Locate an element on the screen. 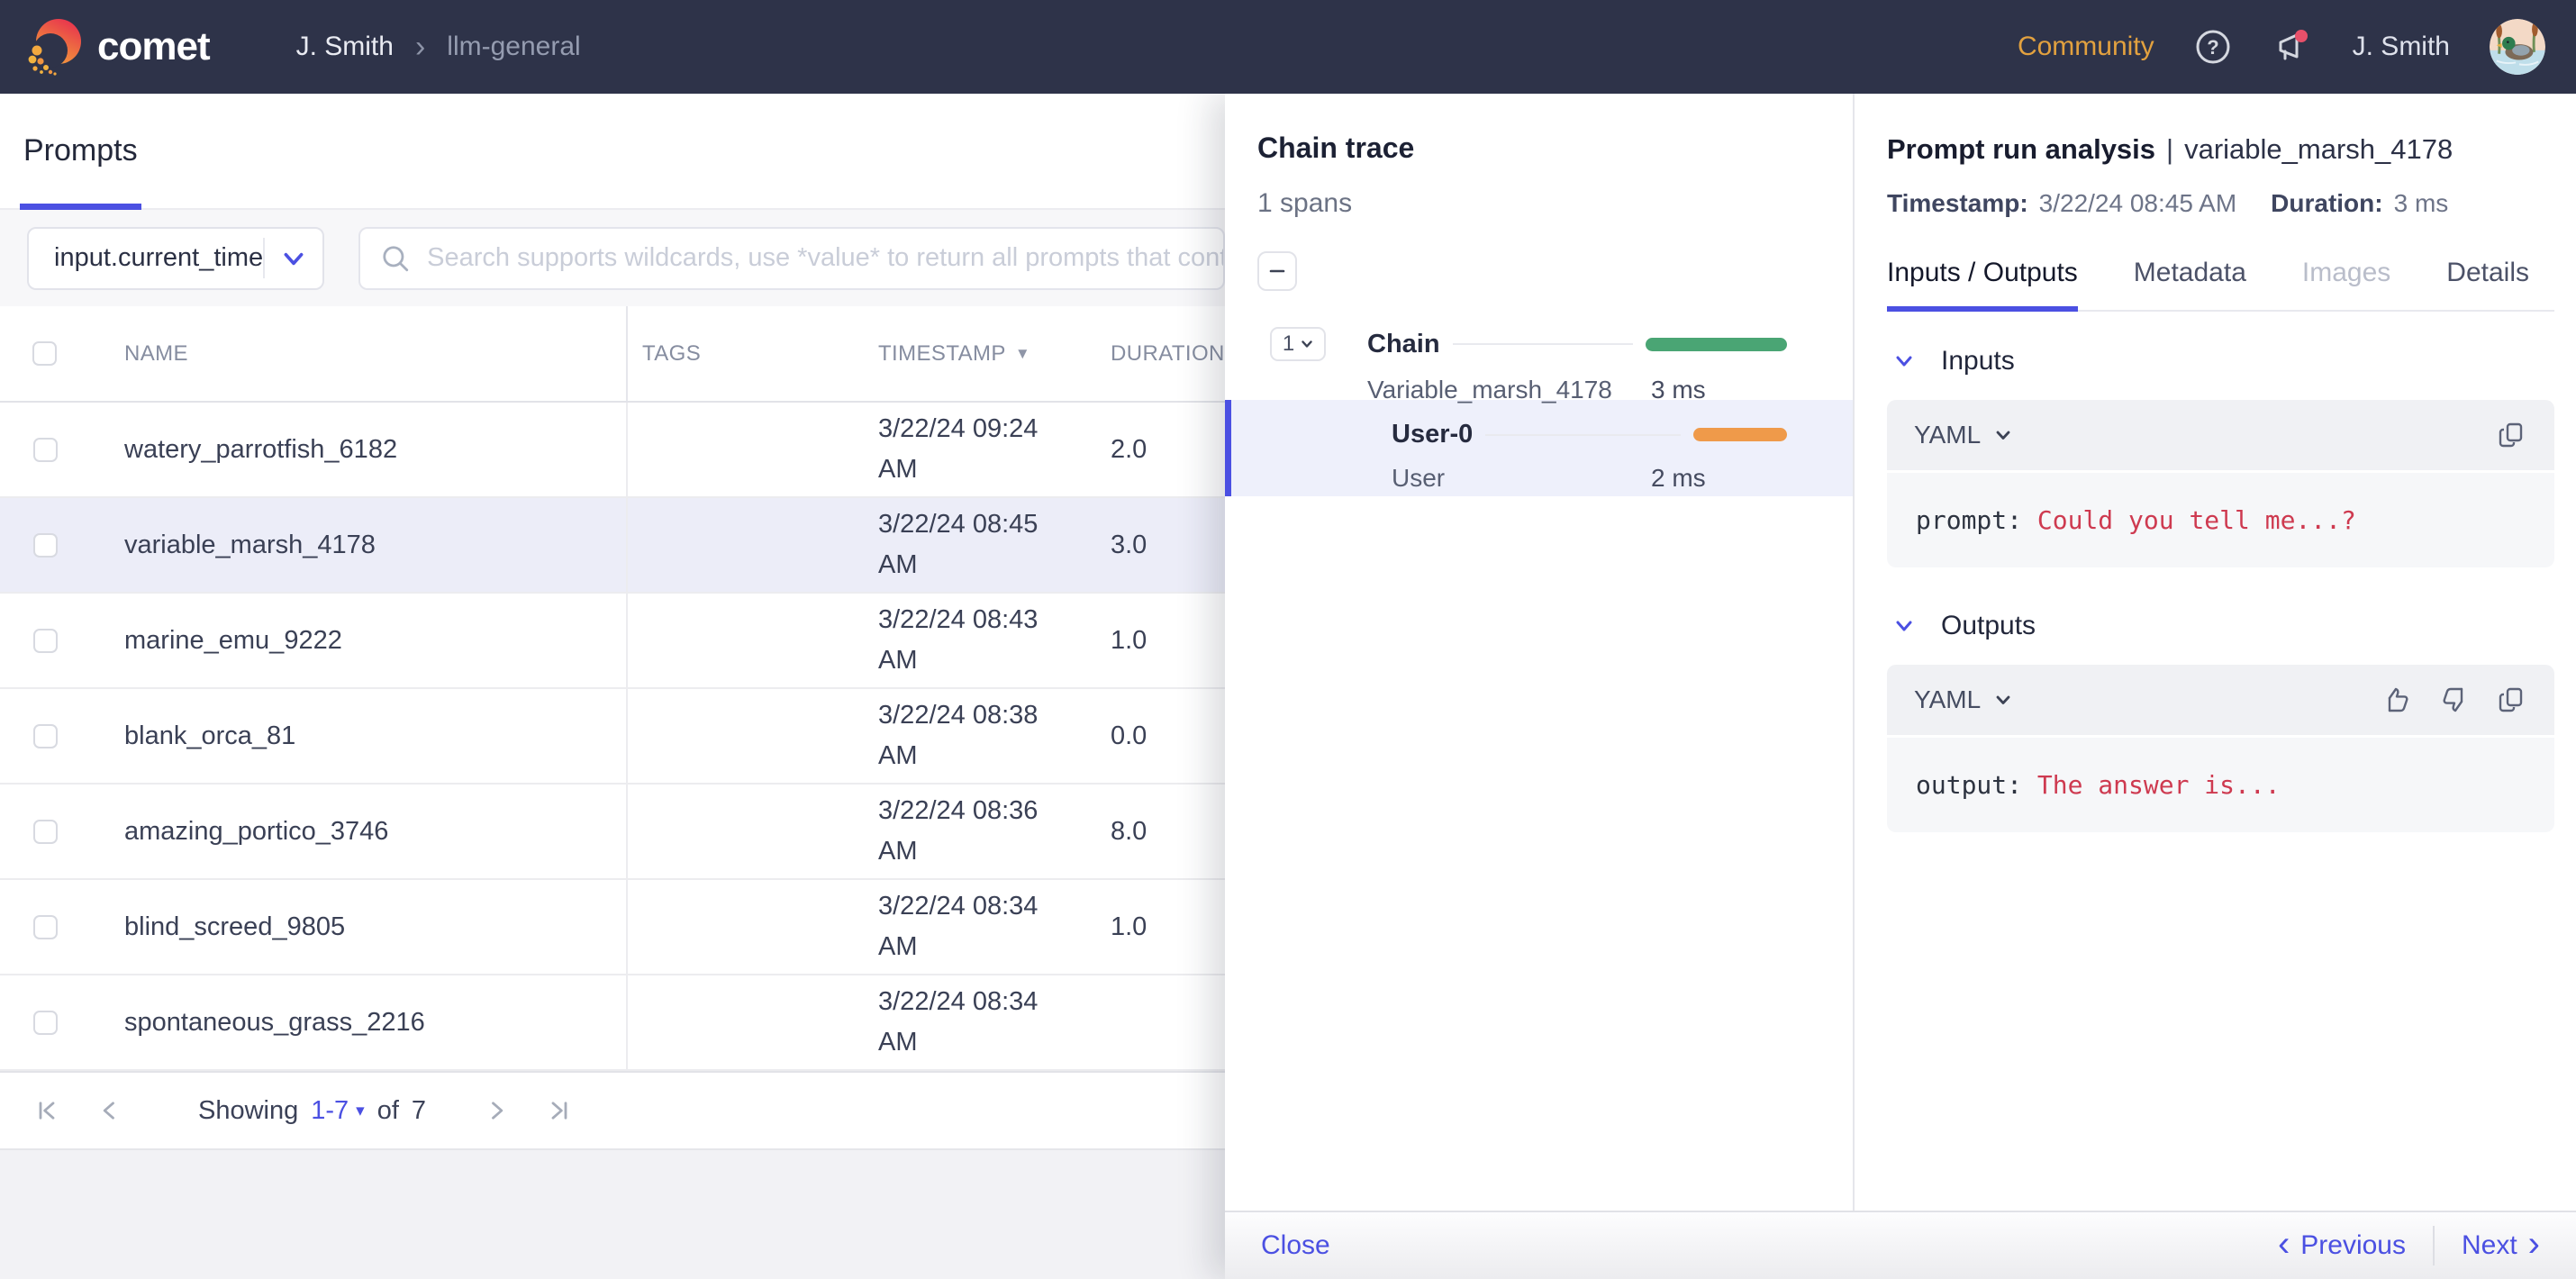 Image resolution: width=2576 pixels, height=1279 pixels. table-row: marine_emu_9222 3/22/24 08:43 AM 1.0 is located at coordinates (612, 641).